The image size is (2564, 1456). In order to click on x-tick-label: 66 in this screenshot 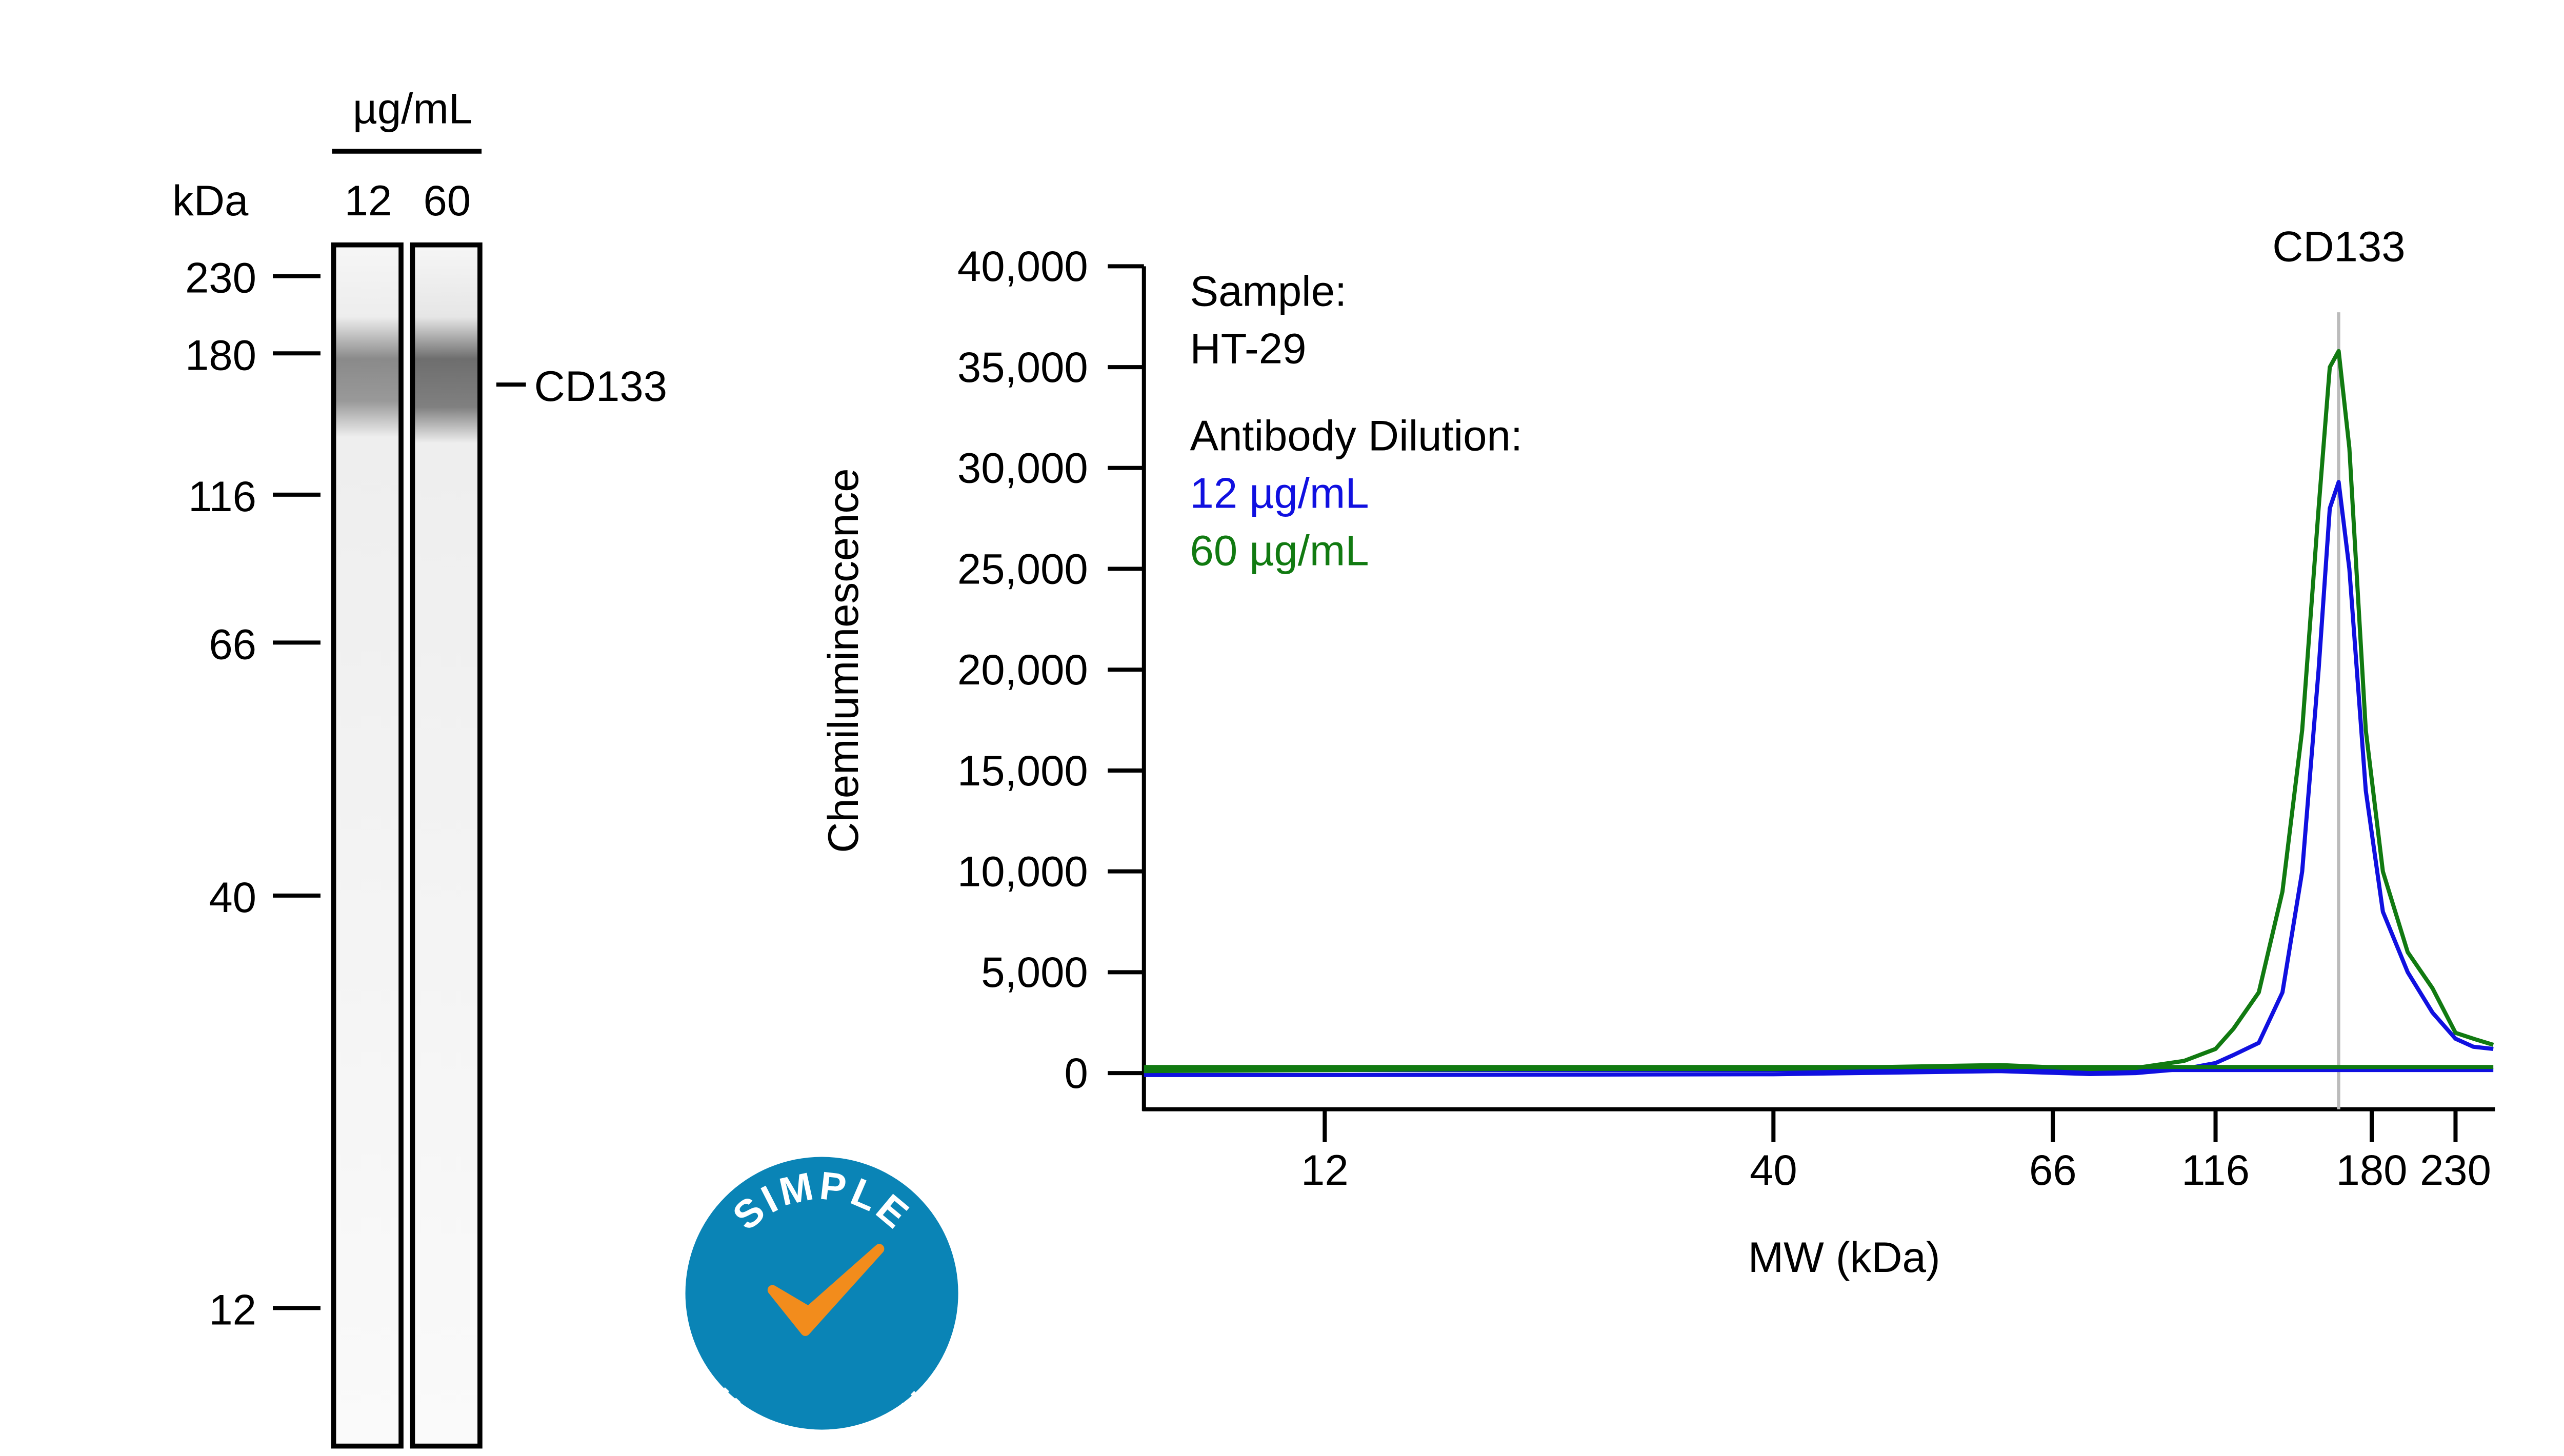, I will do `click(2053, 1170)`.